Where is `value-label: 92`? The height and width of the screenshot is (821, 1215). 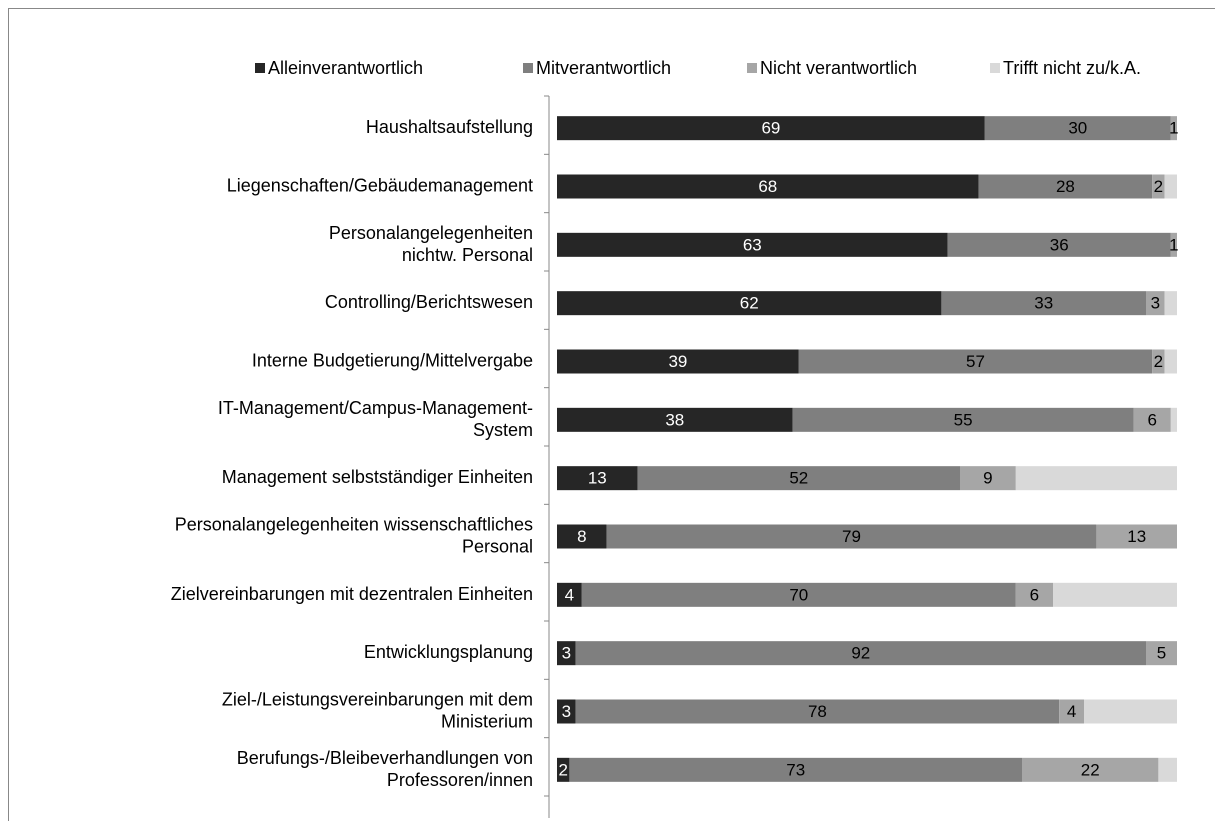 value-label: 92 is located at coordinates (860, 653).